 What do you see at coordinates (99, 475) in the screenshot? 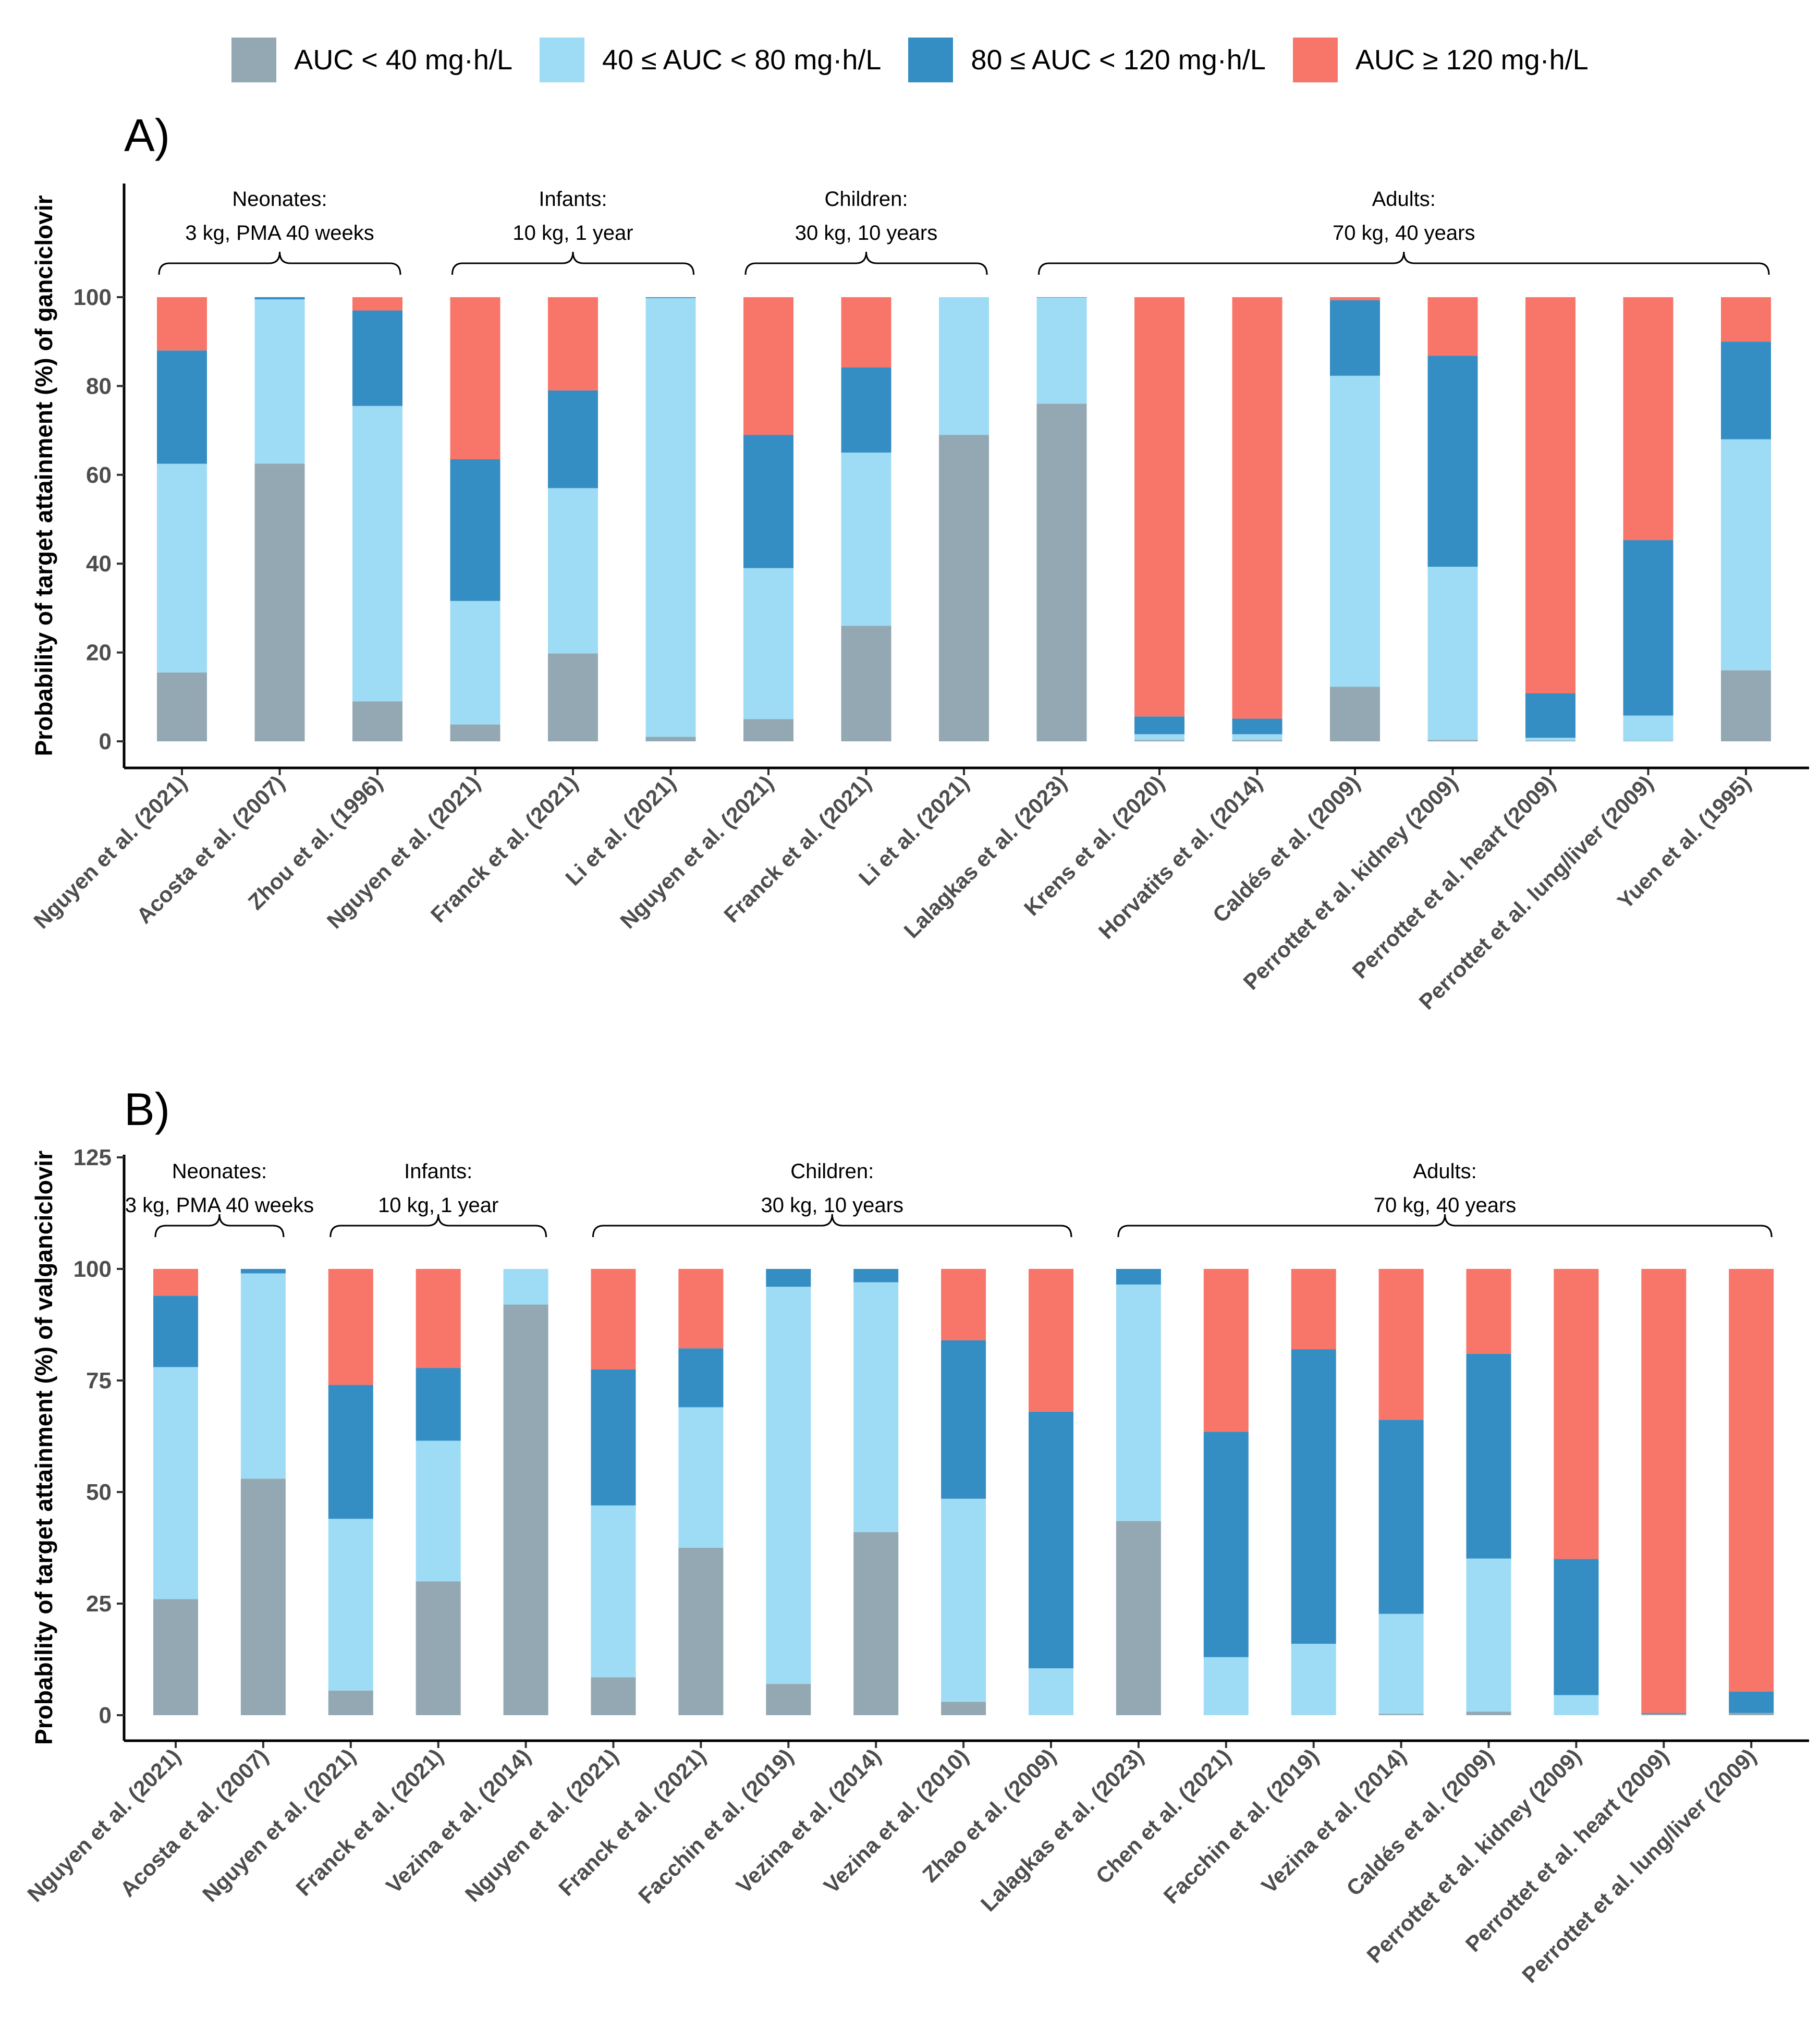
I see `y-tick-label: 60` at bounding box center [99, 475].